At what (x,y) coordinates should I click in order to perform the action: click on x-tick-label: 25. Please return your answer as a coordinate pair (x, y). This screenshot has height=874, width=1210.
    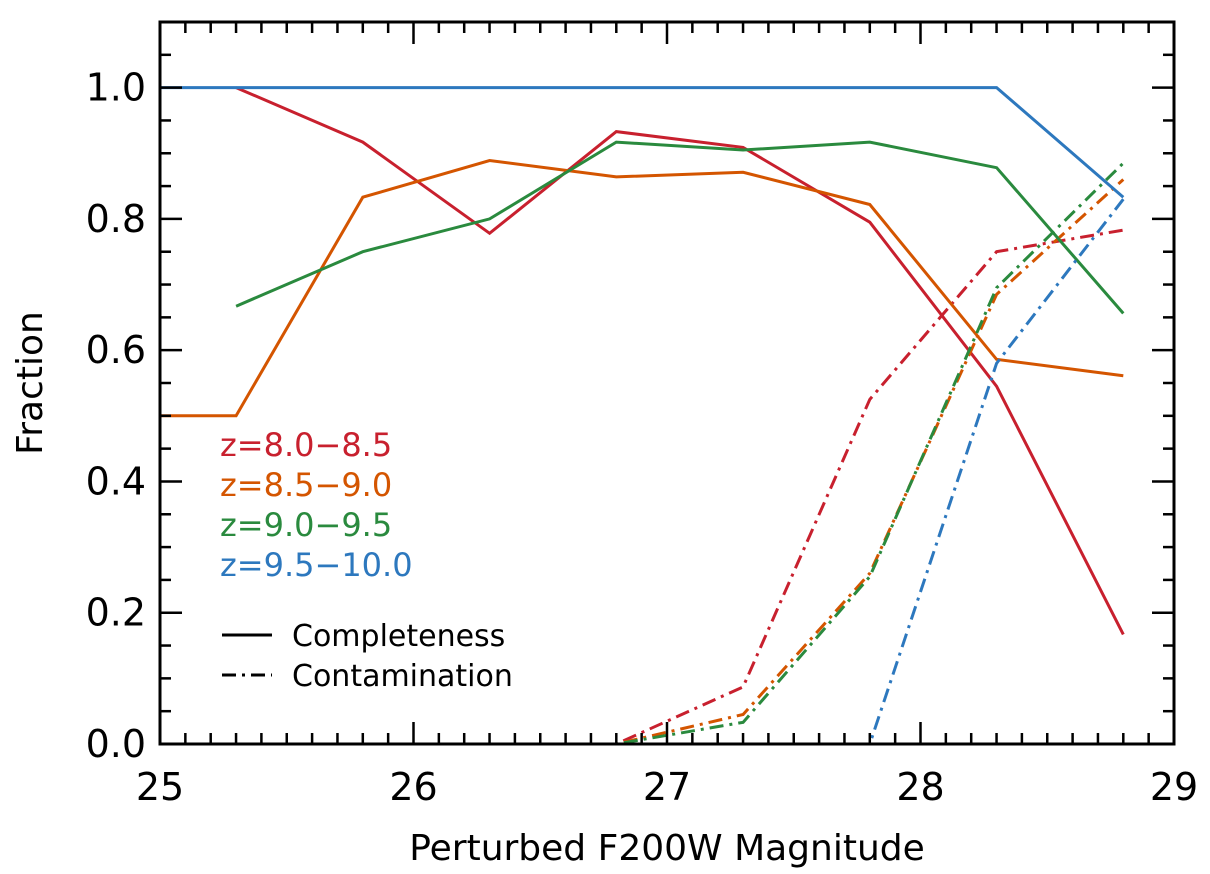
    Looking at the image, I should click on (160, 787).